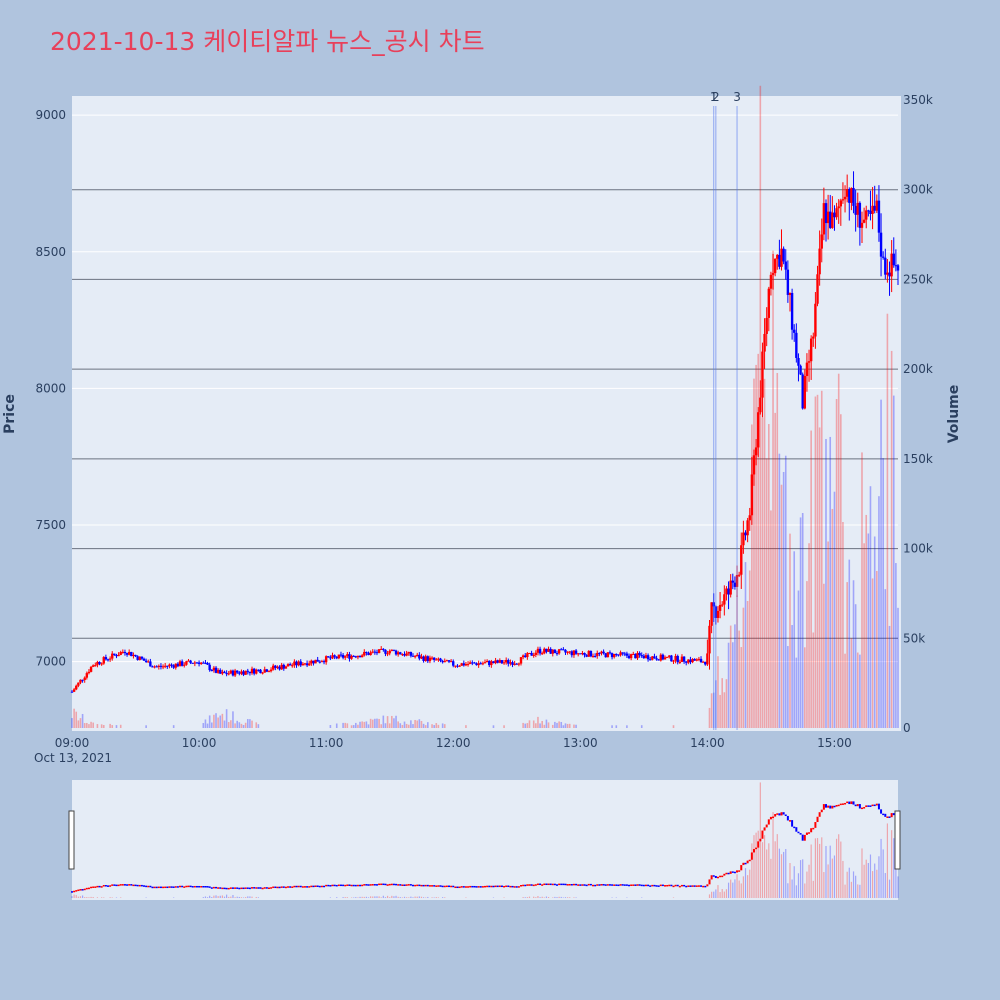 This screenshot has height=1000, width=1000. I want to click on range-slider-right-handle, so click(897, 840).